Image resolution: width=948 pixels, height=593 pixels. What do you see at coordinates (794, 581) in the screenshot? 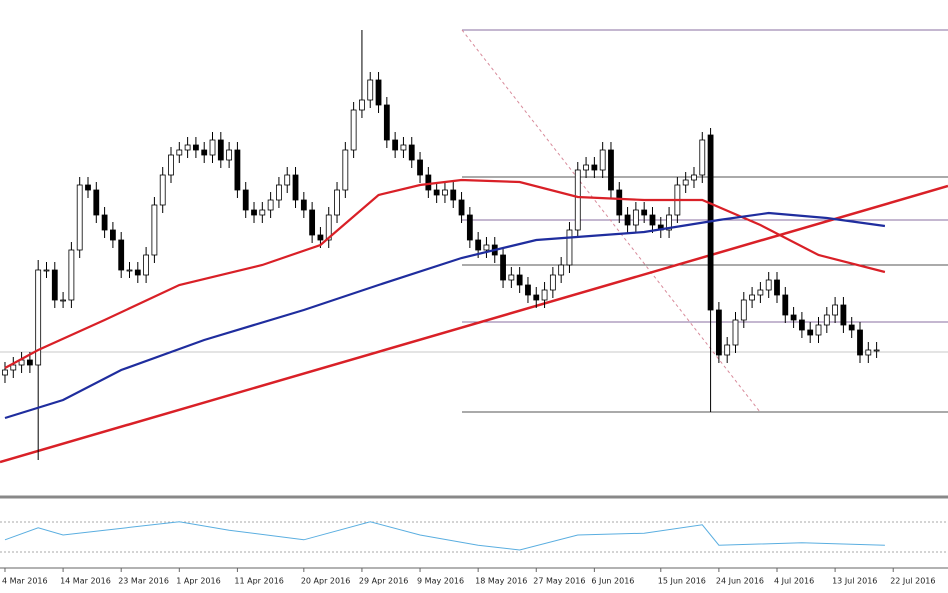
I see `x-tick-label: 4 Jul 2016` at bounding box center [794, 581].